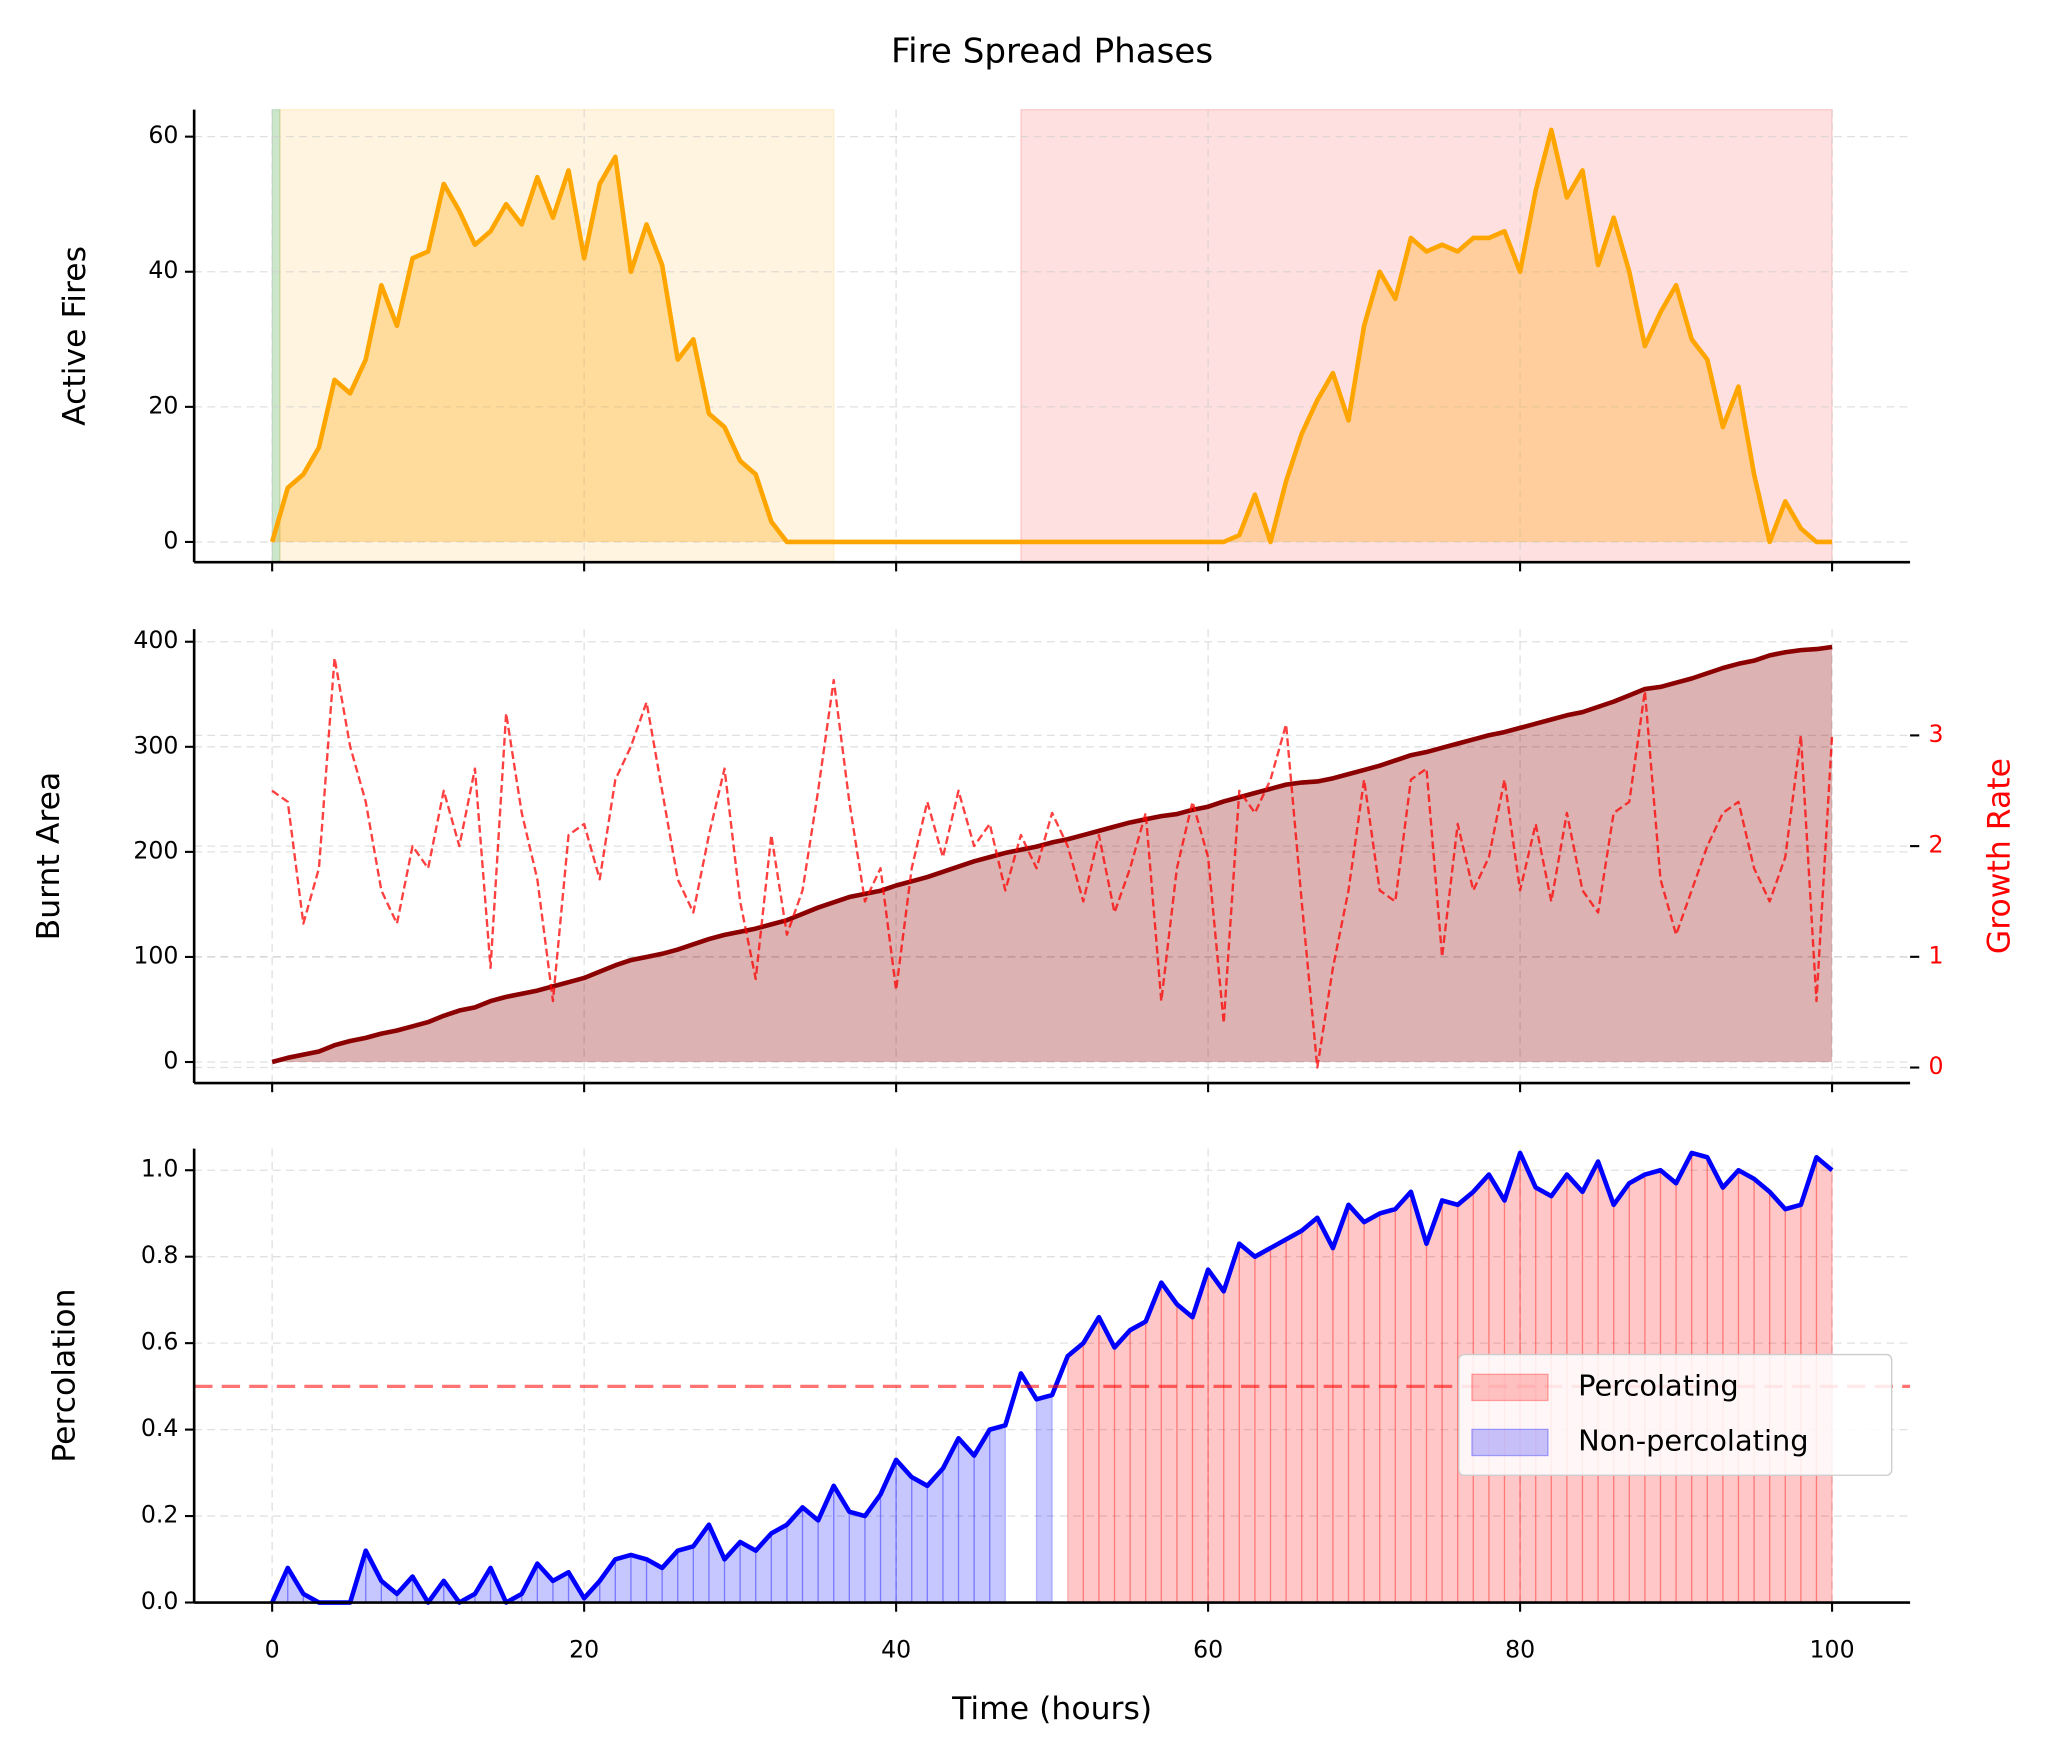 Image resolution: width=2057 pixels, height=1762 pixels. Describe the element at coordinates (584, 1650) in the screenshot. I see `x-tick-label: 20` at that location.